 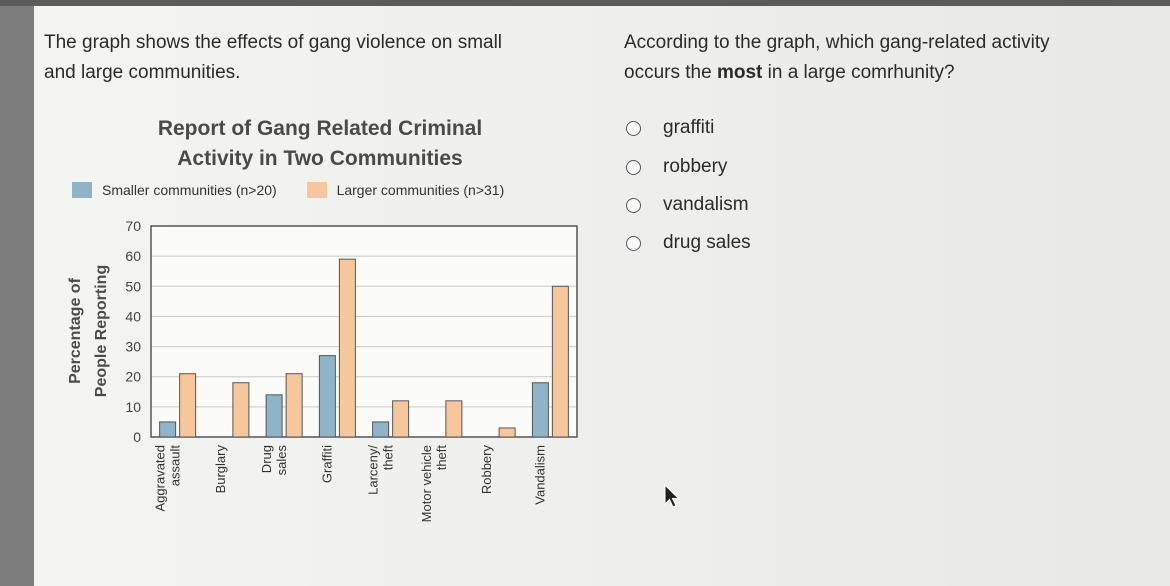 I want to click on plot-frame, so click(x=364, y=331).